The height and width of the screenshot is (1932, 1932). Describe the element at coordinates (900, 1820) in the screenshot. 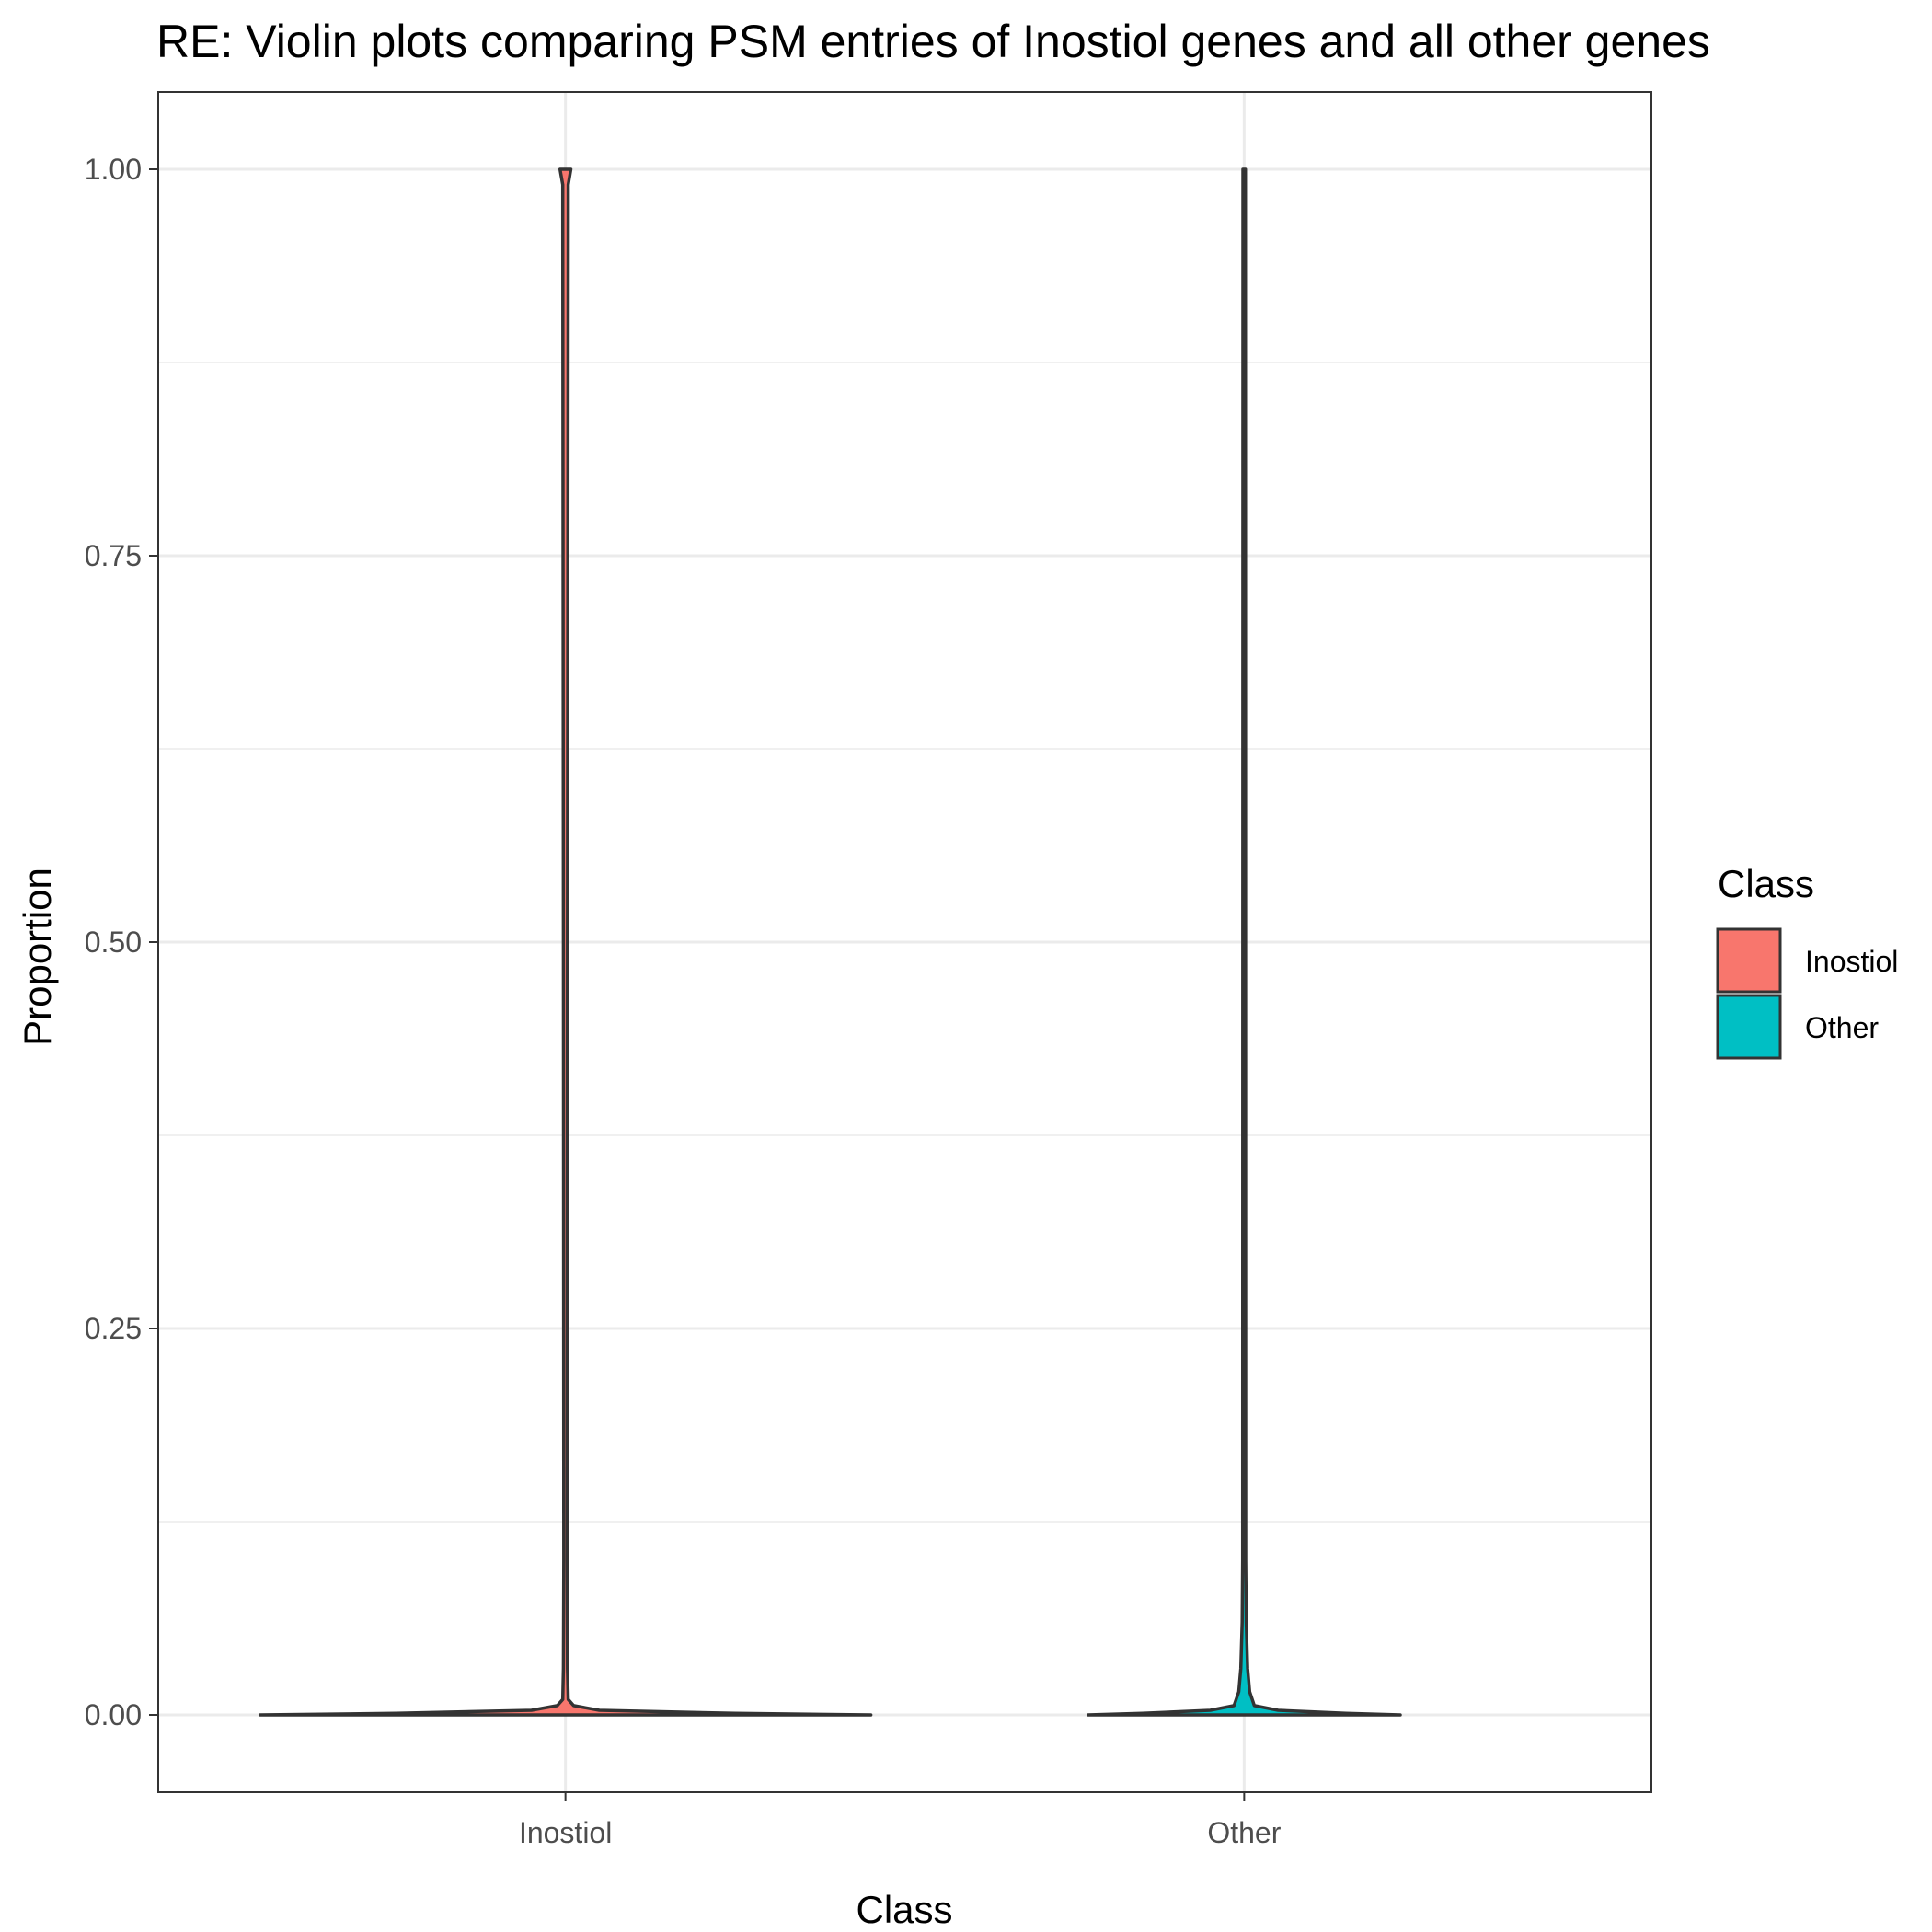

I see `x-axis: Inostiol Other` at that location.